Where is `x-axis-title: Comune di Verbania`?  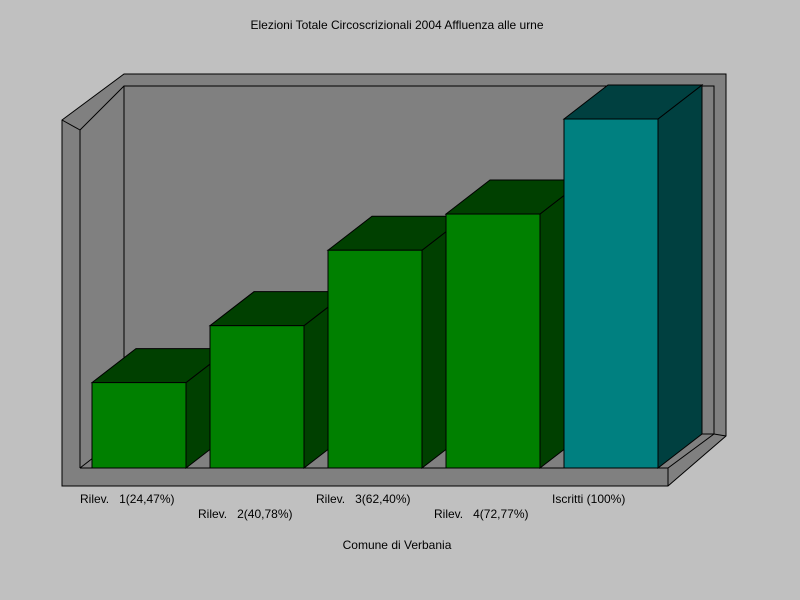 x-axis-title: Comune di Verbania is located at coordinates (397, 545).